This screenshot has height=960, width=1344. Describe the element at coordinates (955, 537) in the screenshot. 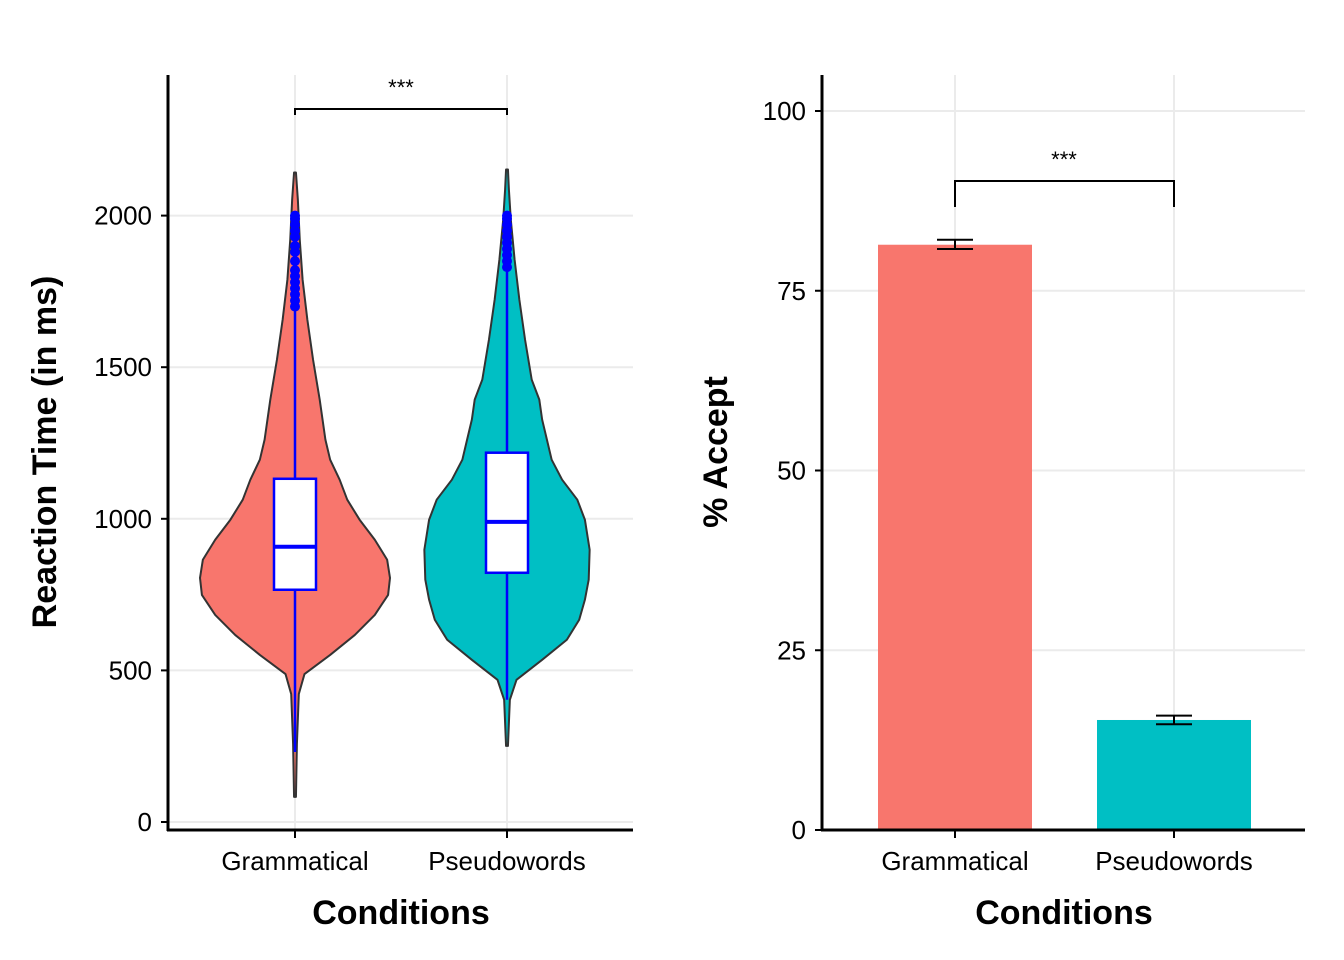

I see `bar-grammatical` at that location.